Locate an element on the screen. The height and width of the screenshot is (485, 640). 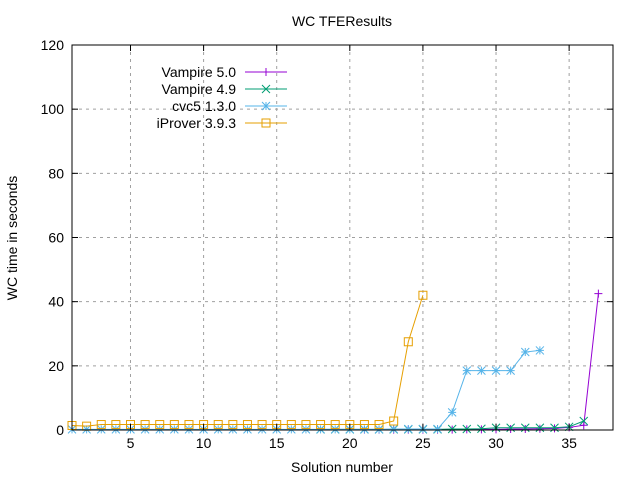
legend-label: Vampire 4.9 is located at coordinates (199, 89).